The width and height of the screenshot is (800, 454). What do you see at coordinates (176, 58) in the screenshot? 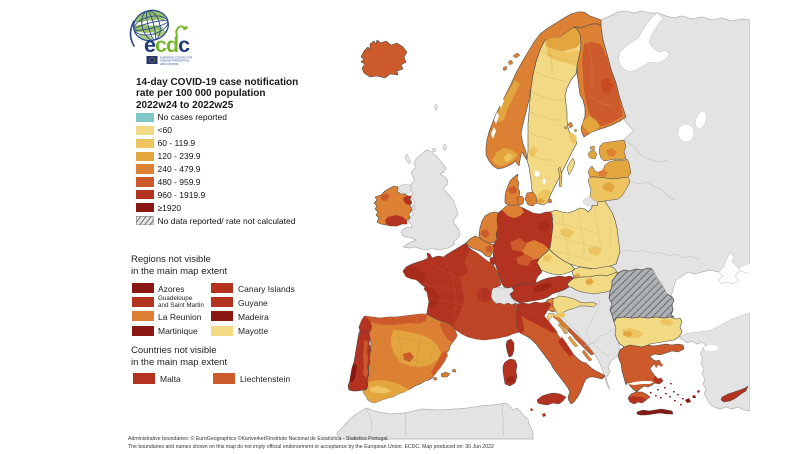
I see `svg-text: EUROPEAN CENTRE FOR` at bounding box center [176, 58].